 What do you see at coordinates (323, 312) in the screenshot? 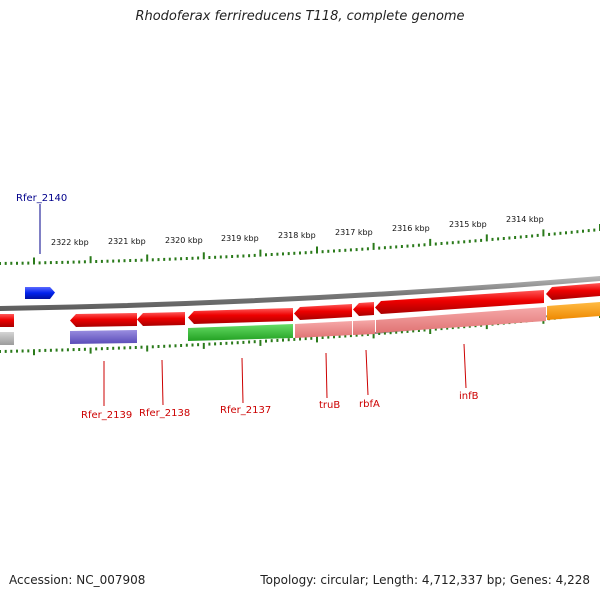
I see `gene-arrow-trub` at bounding box center [323, 312].